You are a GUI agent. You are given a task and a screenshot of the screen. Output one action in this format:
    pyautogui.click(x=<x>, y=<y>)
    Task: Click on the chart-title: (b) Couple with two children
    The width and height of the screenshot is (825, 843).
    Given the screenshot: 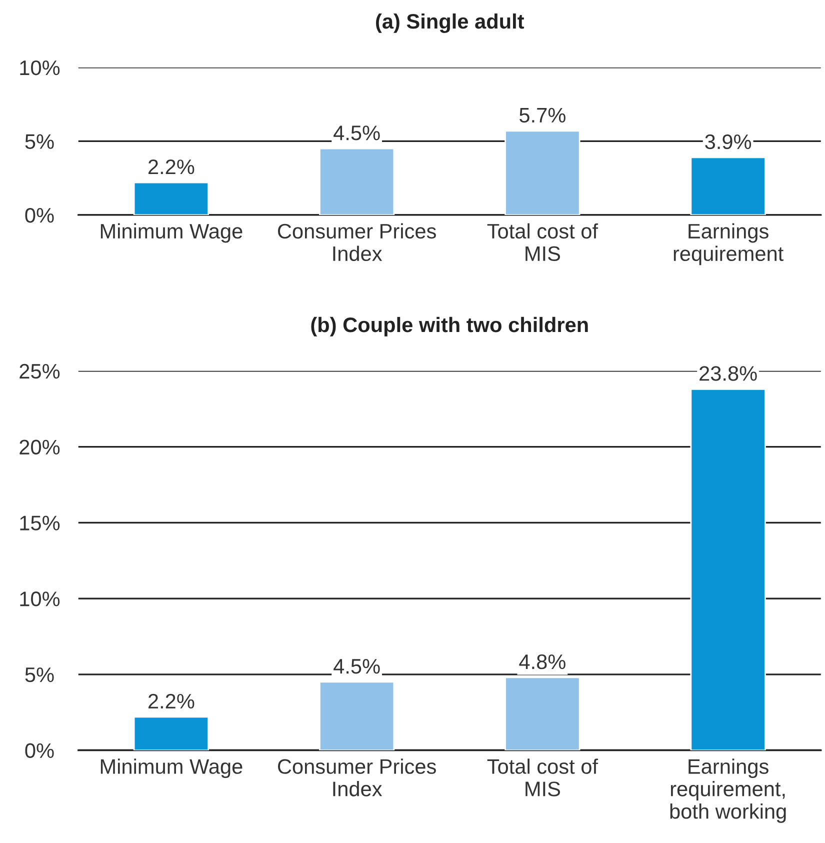 What is the action you would take?
    pyautogui.click(x=449, y=326)
    